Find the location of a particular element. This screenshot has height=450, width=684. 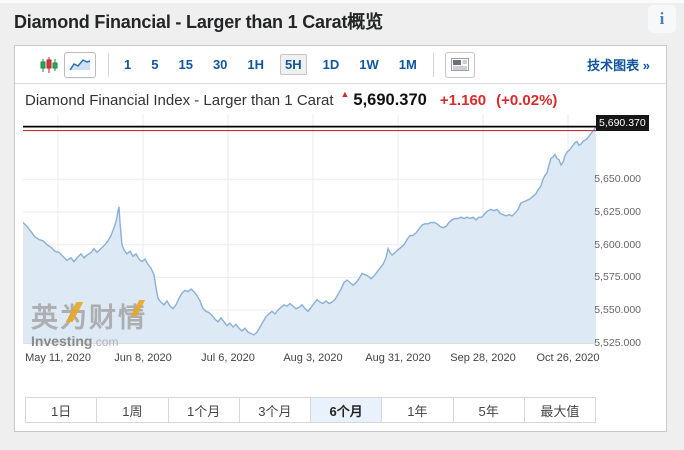

chart-toolbar: 1 5 15 30 1H 5H 1D 1W 1M 技术图表 » is located at coordinates (340, 65).